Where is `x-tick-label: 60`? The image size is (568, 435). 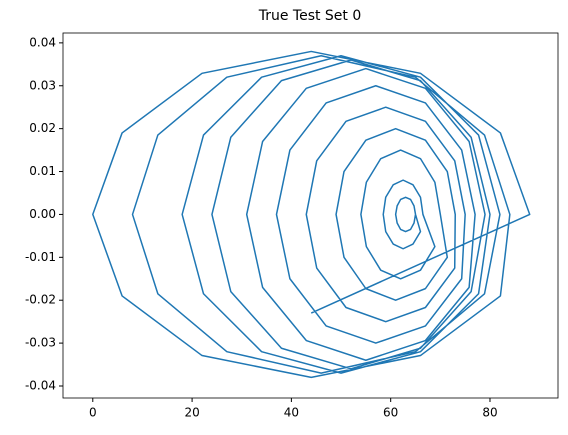 x-tick-label: 60 is located at coordinates (390, 413).